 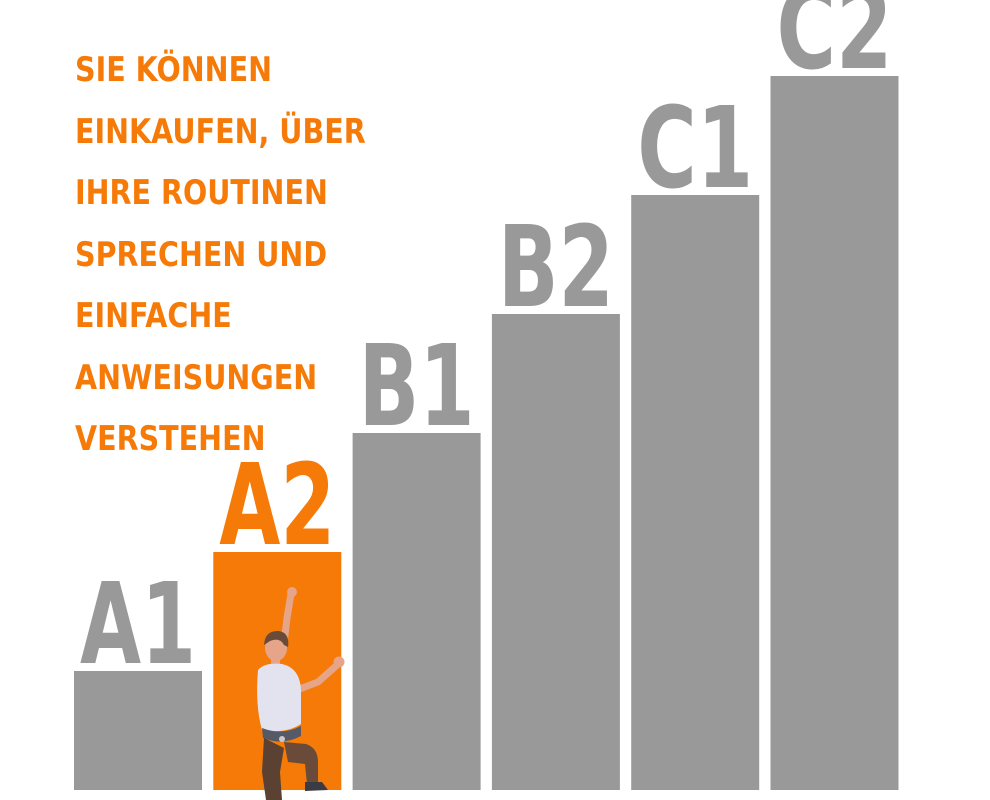 What do you see at coordinates (277, 506) in the screenshot?
I see `bar-label-a2: A2` at bounding box center [277, 506].